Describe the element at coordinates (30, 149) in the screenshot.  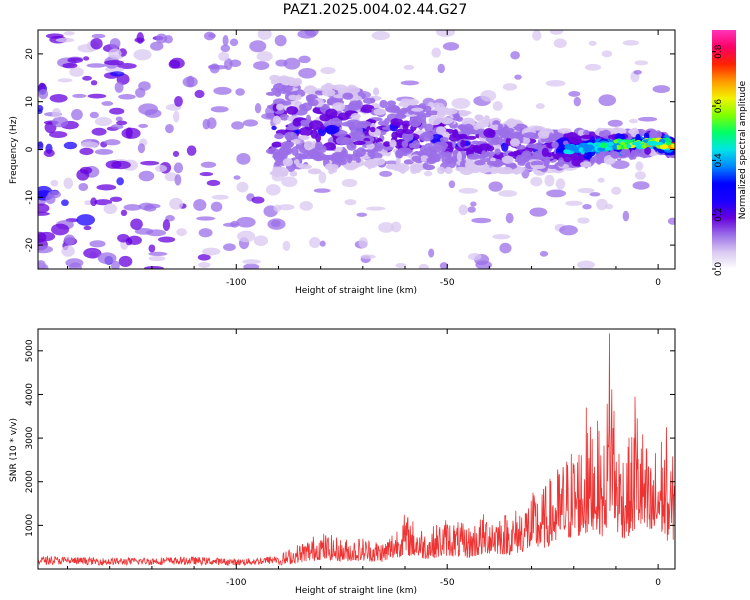
I see `y-tick-label: 0` at that location.